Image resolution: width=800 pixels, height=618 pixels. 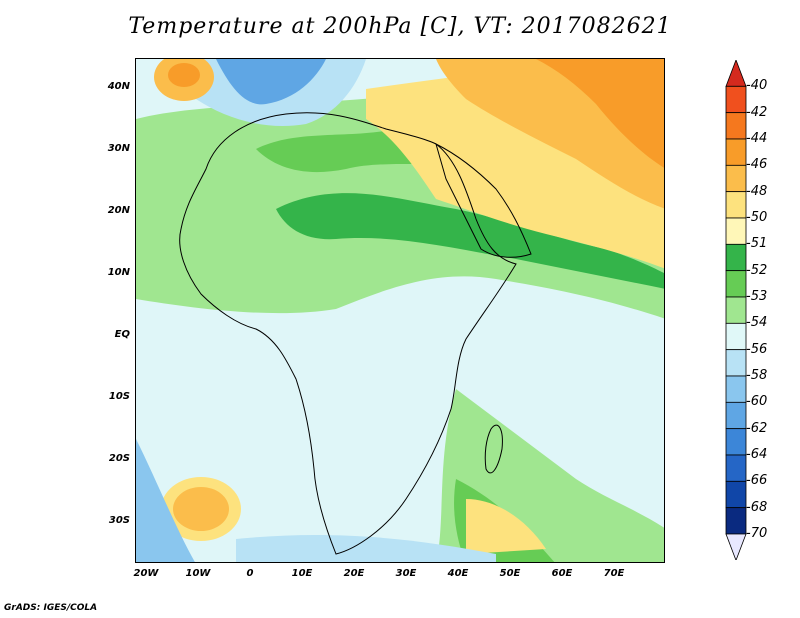 I want to click on colorbar-label: -64, so click(x=757, y=454).